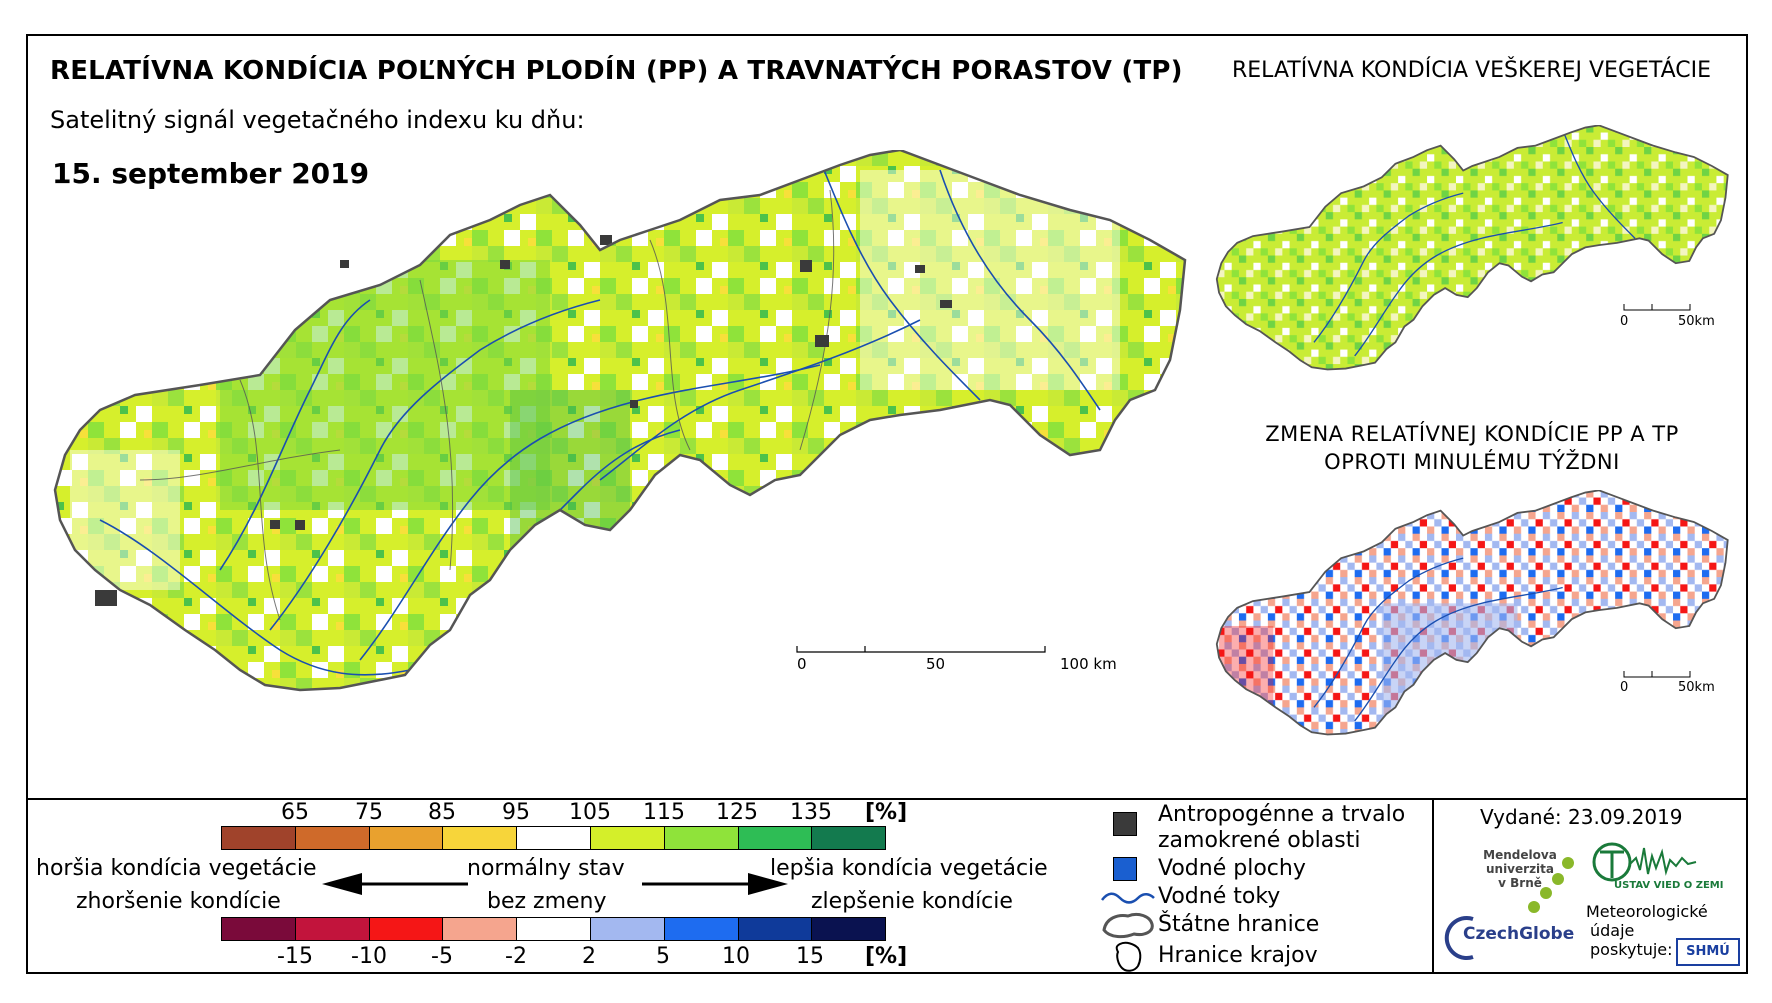  What do you see at coordinates (1551, 885) in the screenshot?
I see `mendel-dots-icon` at bounding box center [1551, 885].